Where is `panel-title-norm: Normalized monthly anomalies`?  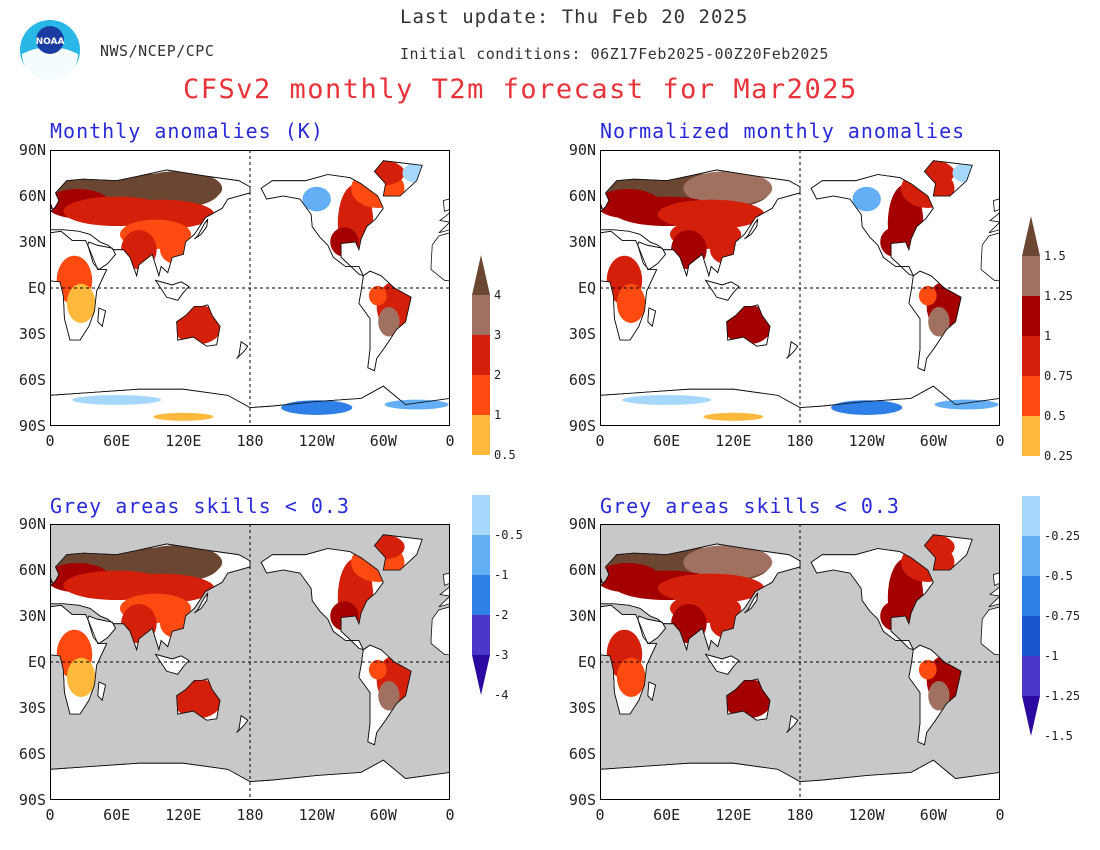
panel-title-norm: Normalized monthly anomalies is located at coordinates (783, 131).